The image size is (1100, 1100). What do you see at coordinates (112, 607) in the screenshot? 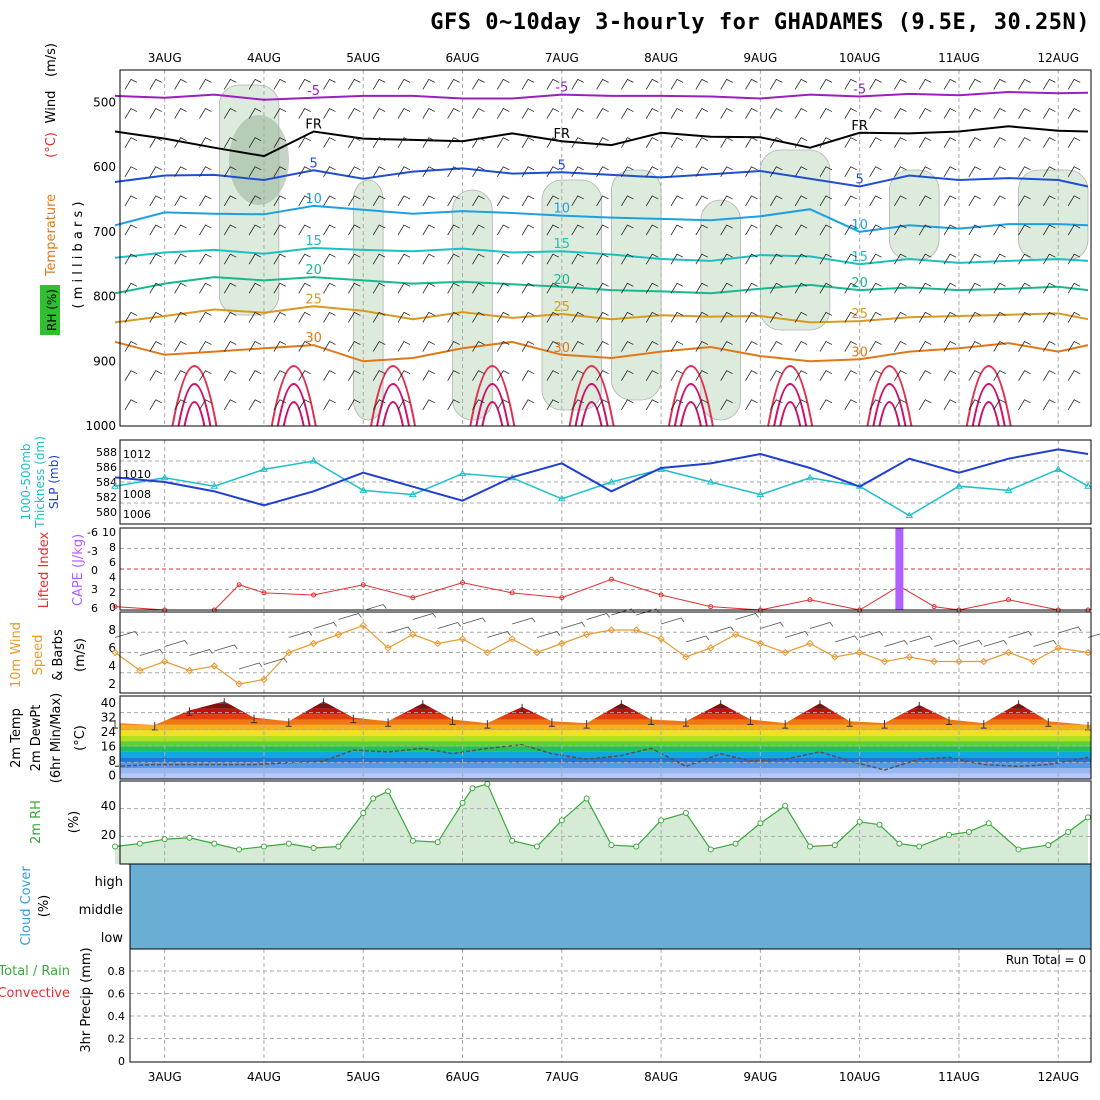
I see `ytick-label: 0` at bounding box center [112, 607].